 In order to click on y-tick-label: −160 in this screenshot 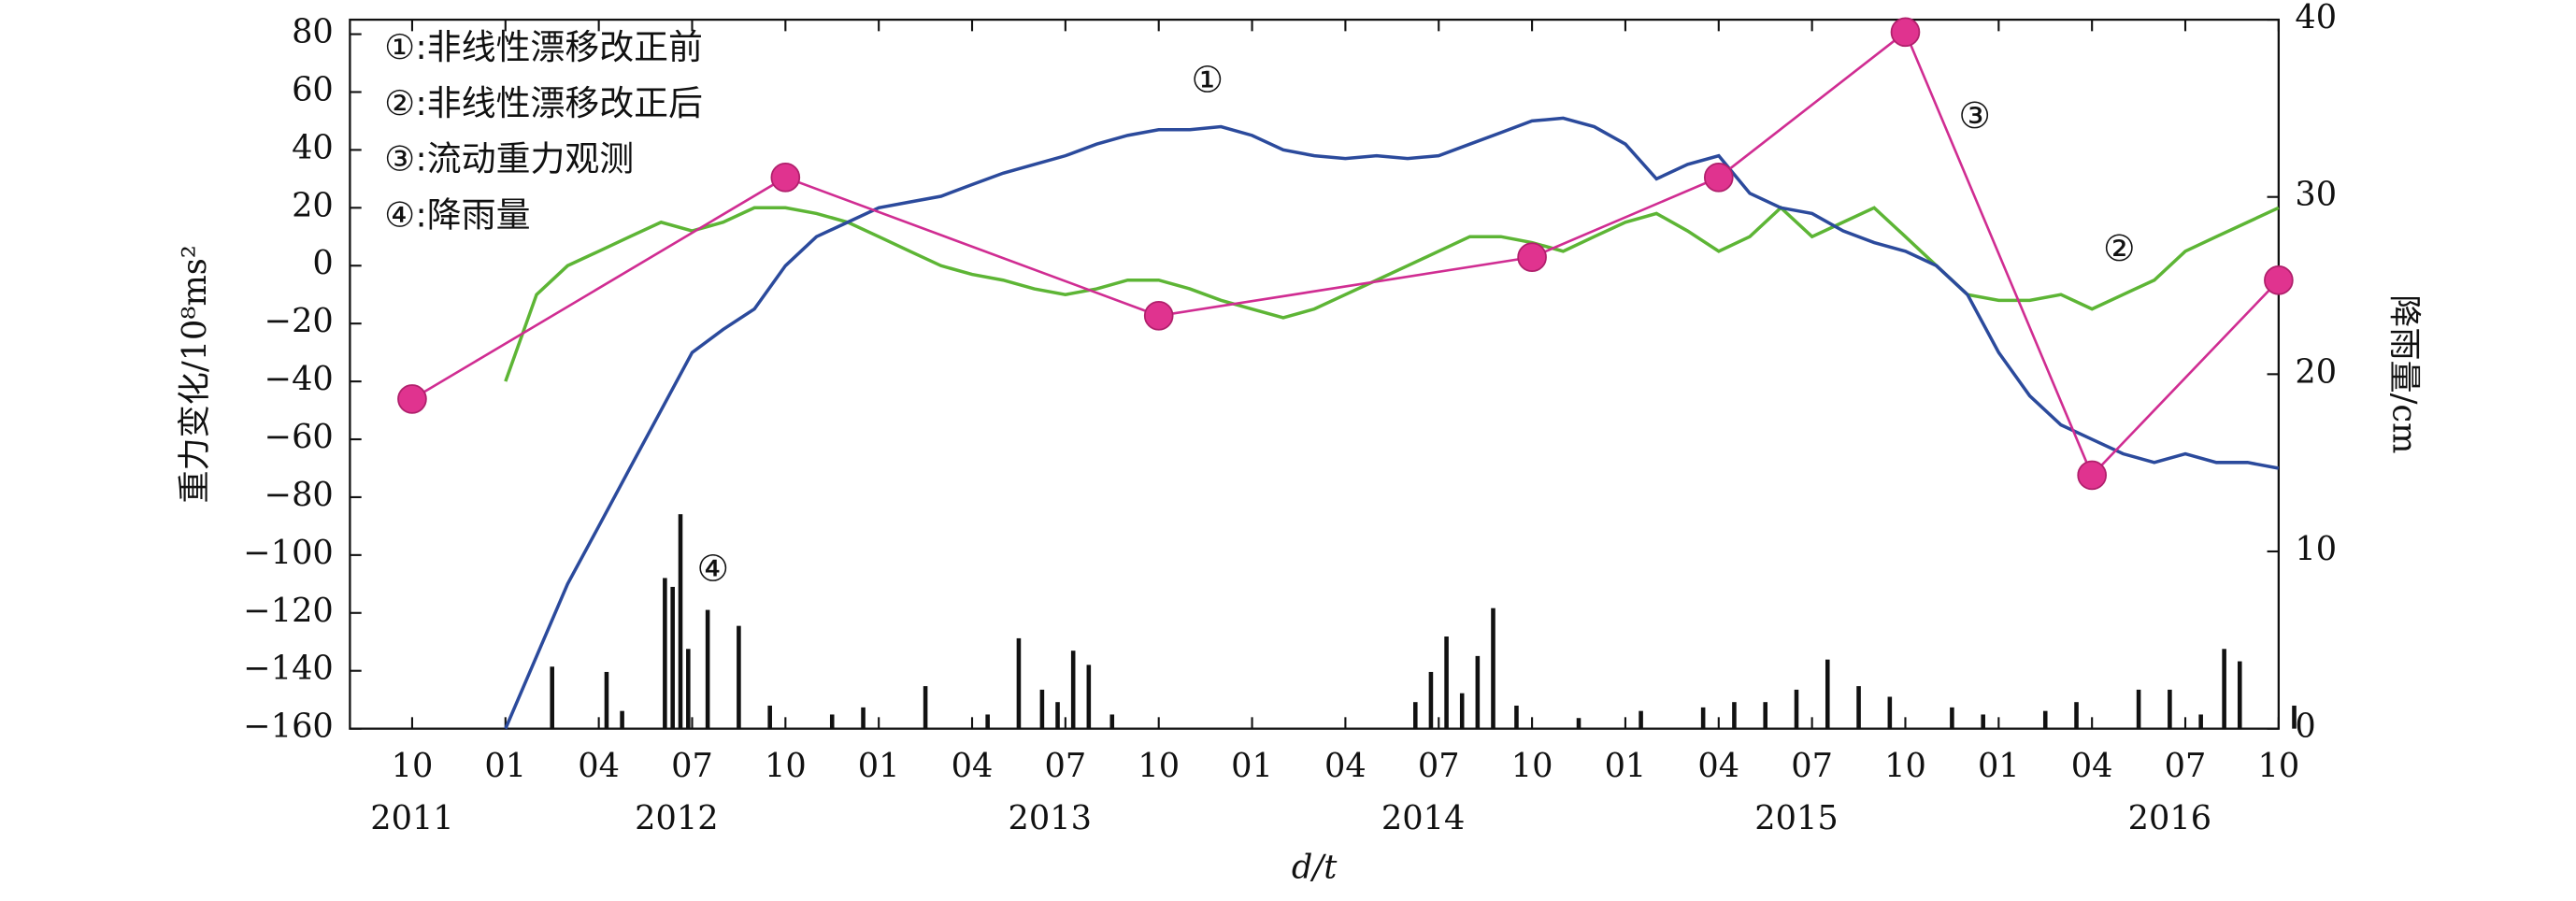, I will do `click(288, 727)`.